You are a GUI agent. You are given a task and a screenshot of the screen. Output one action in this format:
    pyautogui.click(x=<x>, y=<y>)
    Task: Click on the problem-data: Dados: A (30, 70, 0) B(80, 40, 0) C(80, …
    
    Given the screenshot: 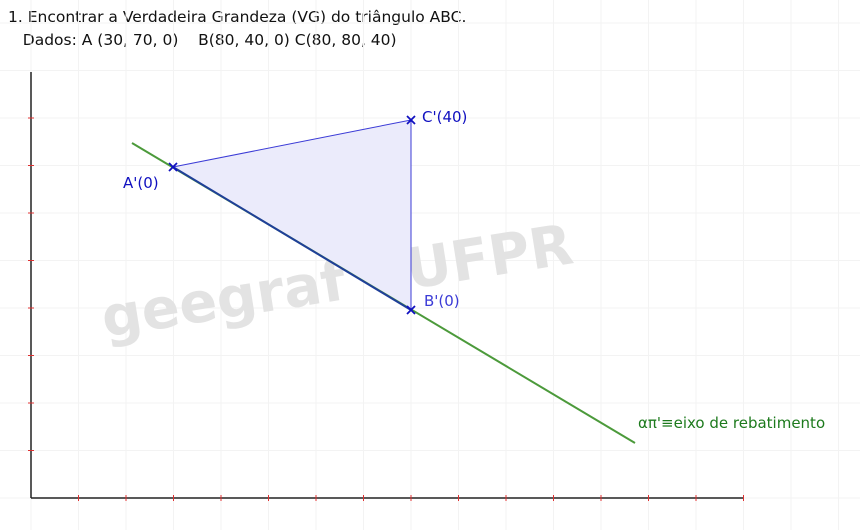 What is the action you would take?
    pyautogui.click(x=202, y=40)
    